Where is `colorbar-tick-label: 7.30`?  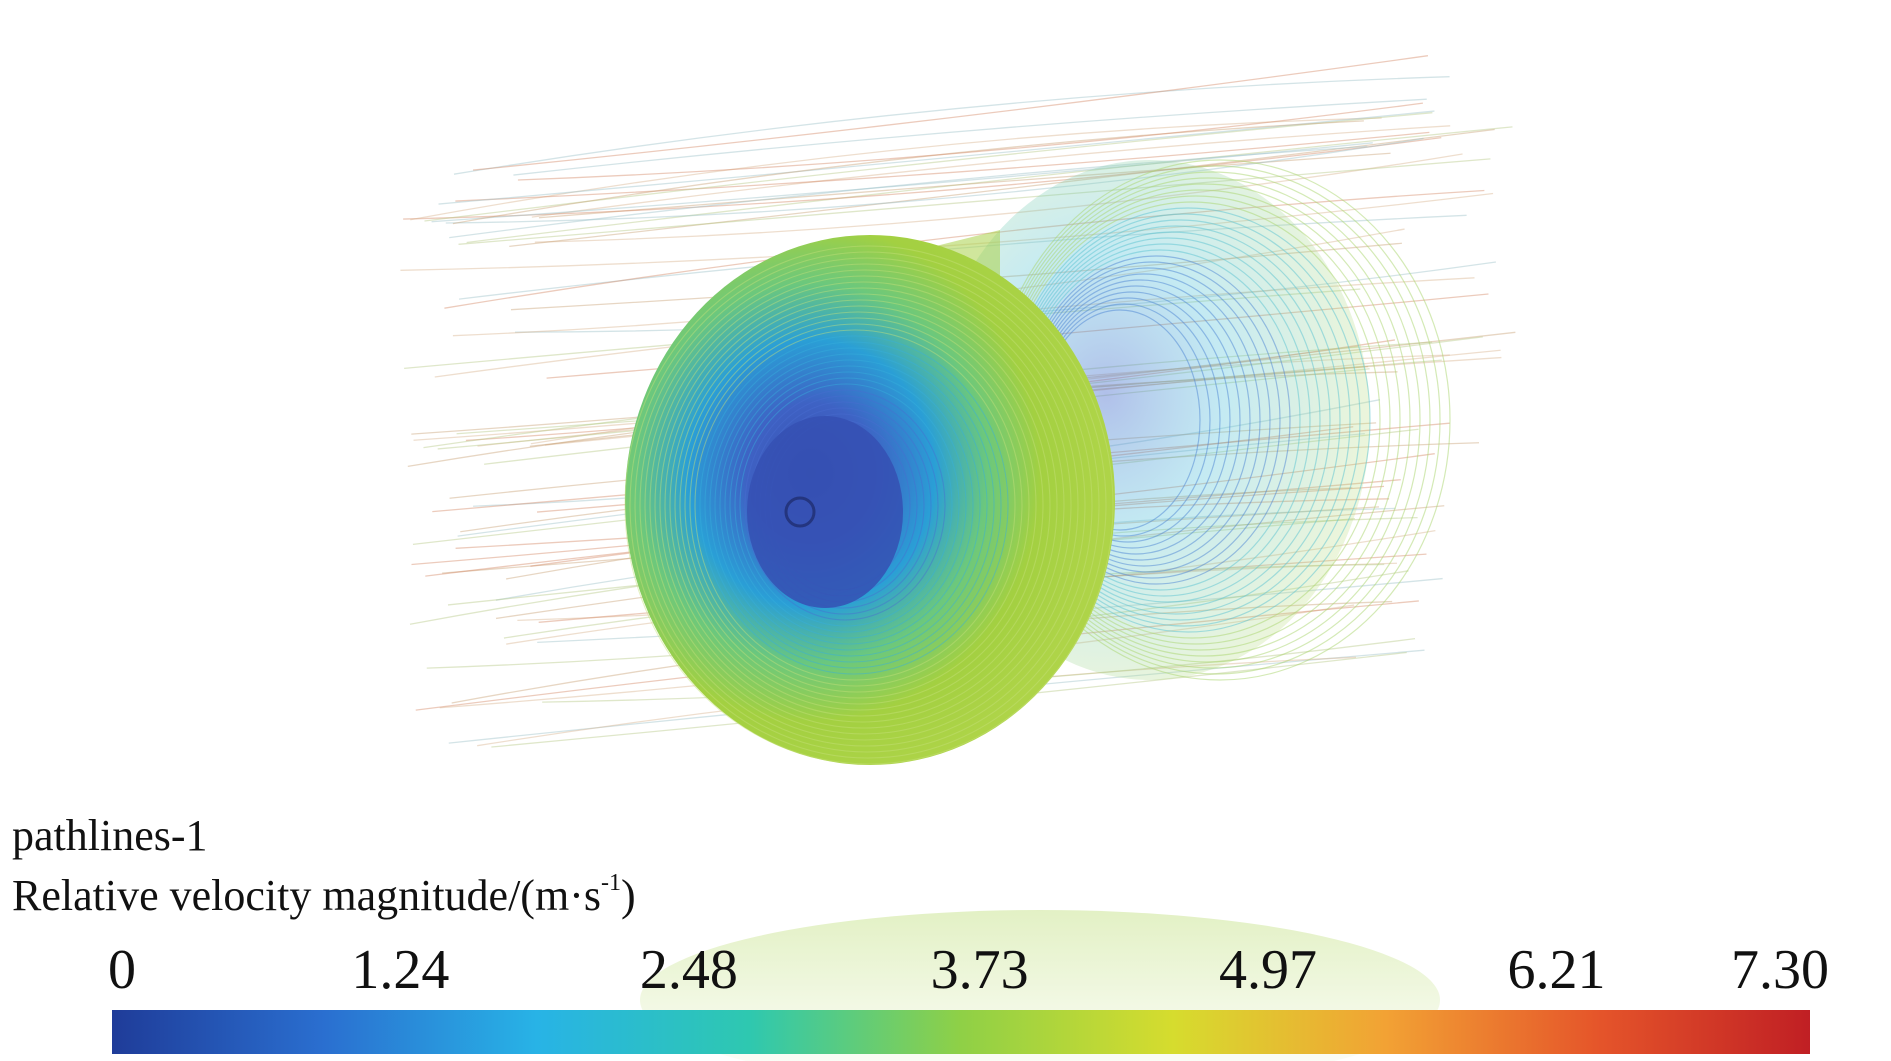
colorbar-tick-label: 7.30 is located at coordinates (1780, 970).